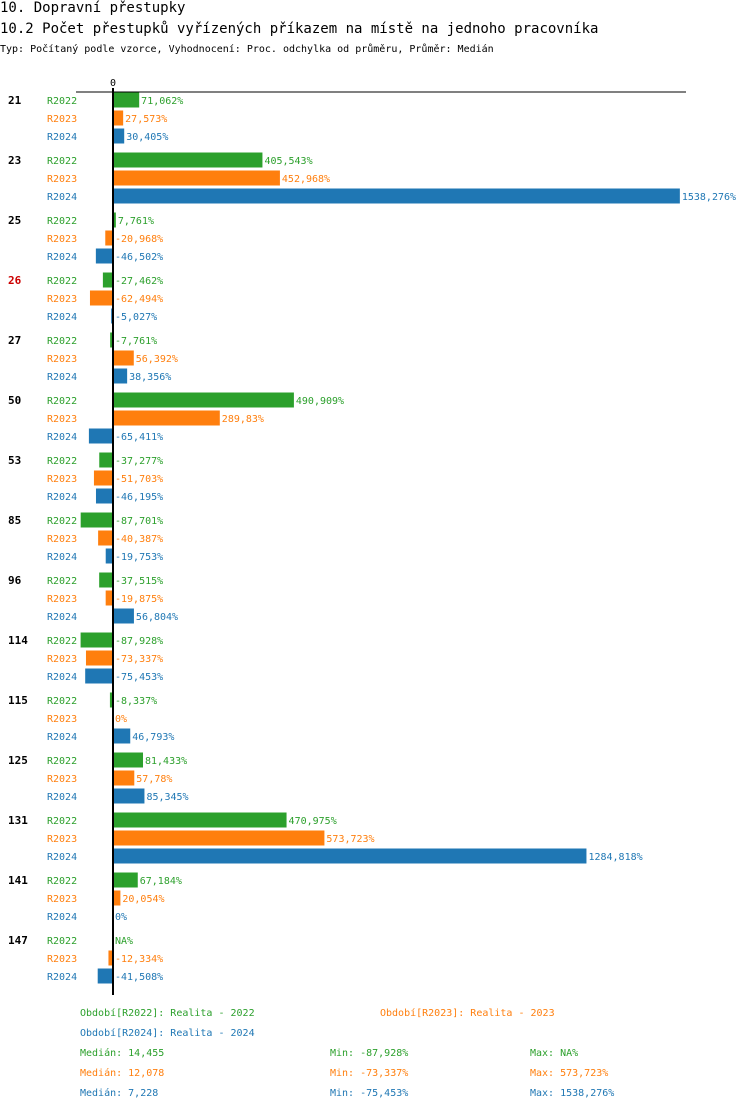 This screenshot has width=750, height=1112. Describe the element at coordinates (162, 101) in the screenshot. I see `value-label: 71,062%` at that location.